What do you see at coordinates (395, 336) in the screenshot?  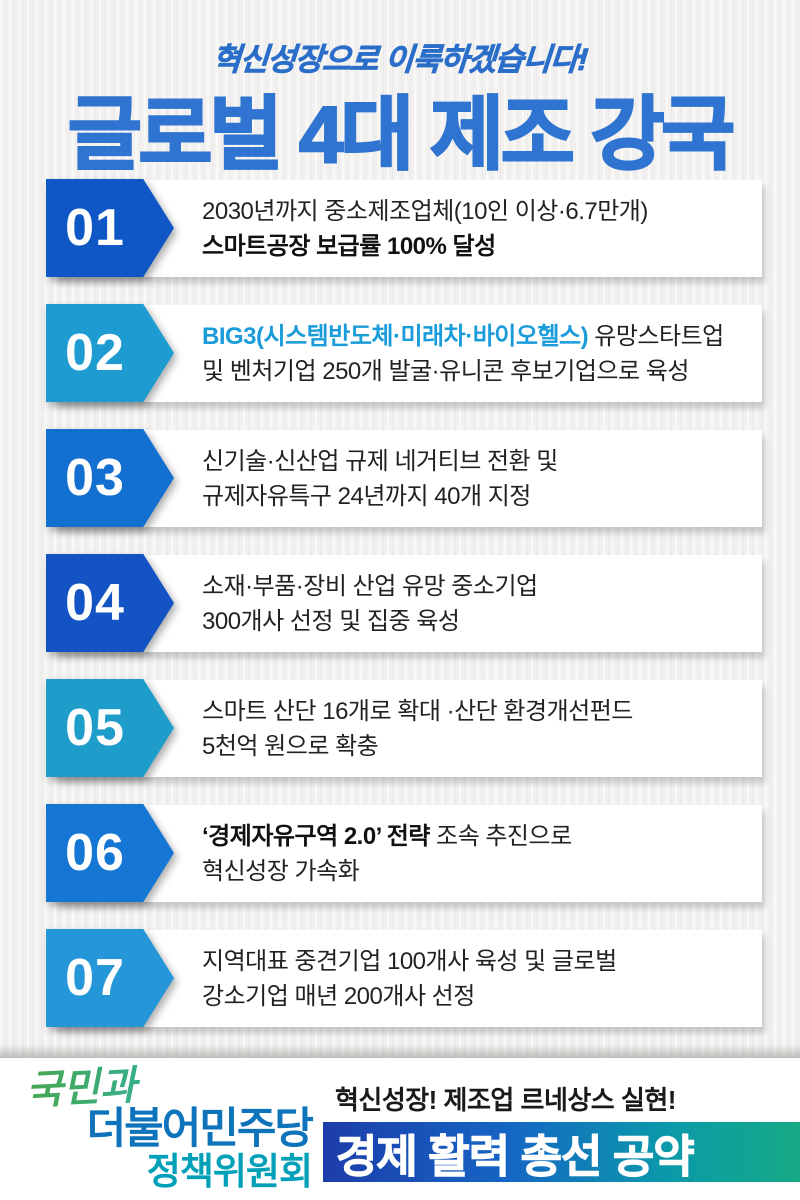 I see `text-segment: BIG3(시스템반도체·미래차·바이오헬스)` at bounding box center [395, 336].